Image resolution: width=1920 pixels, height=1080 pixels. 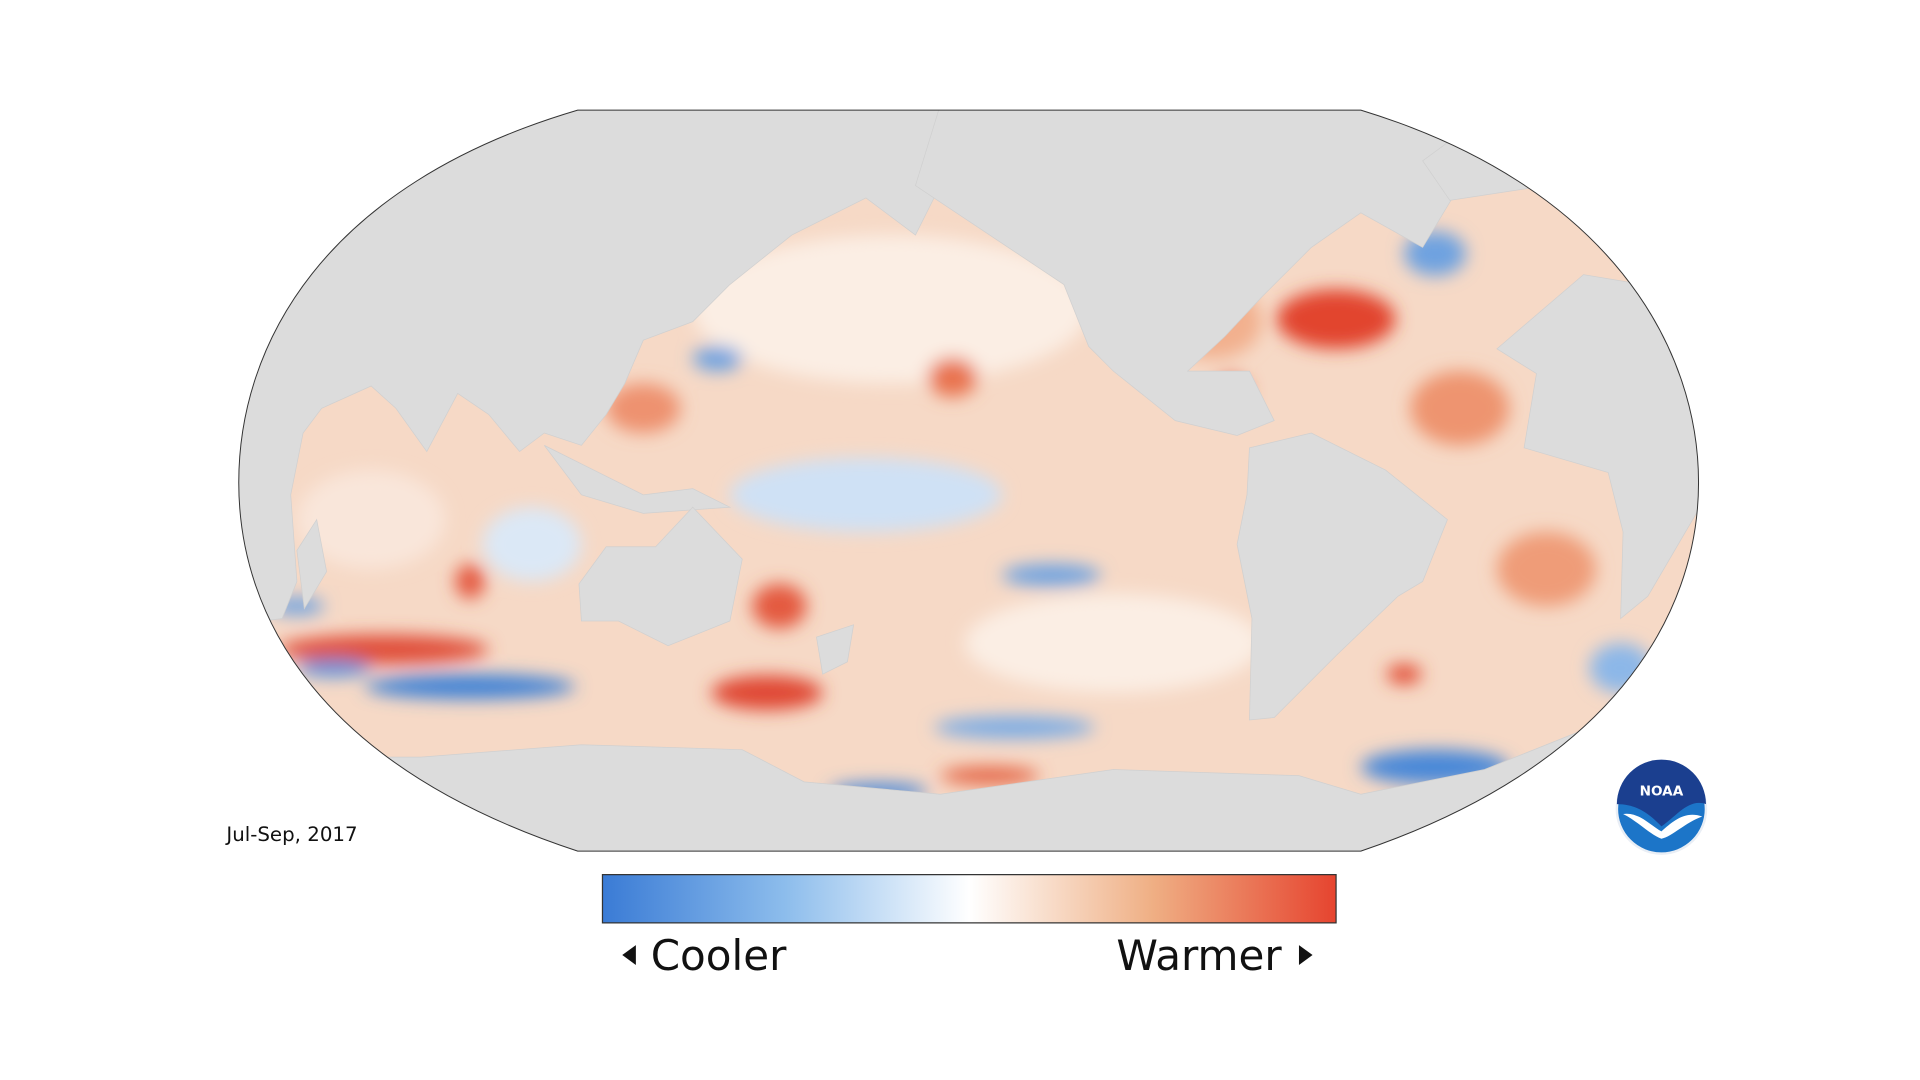 What do you see at coordinates (719, 955) in the screenshot?
I see `legend-low-label: Cooler` at bounding box center [719, 955].